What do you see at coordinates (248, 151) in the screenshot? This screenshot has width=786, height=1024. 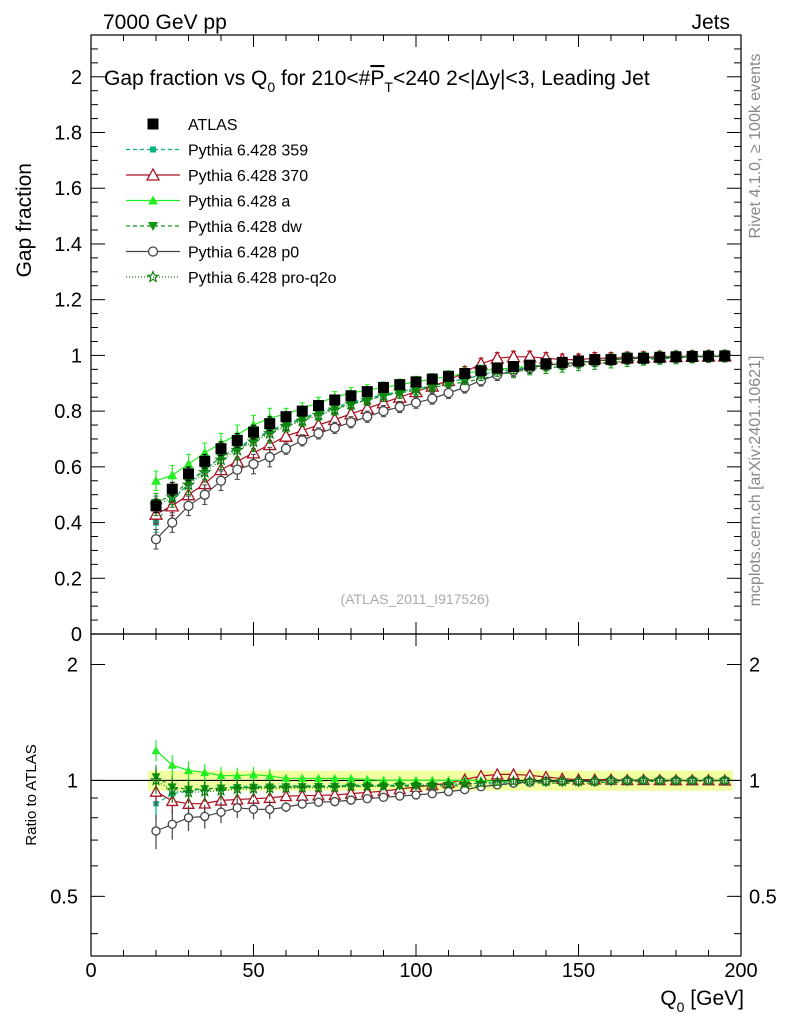 I see `legend-label-pythia-6-428-359: Pythia 6.428 359` at bounding box center [248, 151].